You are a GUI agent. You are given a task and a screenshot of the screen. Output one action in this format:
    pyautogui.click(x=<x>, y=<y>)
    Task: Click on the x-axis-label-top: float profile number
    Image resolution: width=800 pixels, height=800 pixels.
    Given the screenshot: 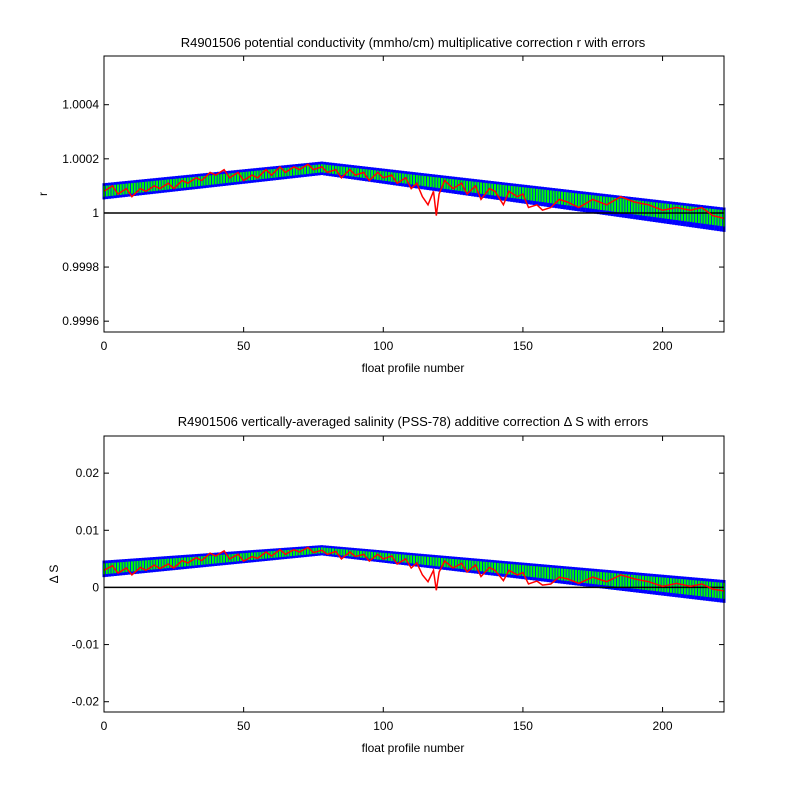 What is the action you would take?
    pyautogui.click(x=413, y=368)
    